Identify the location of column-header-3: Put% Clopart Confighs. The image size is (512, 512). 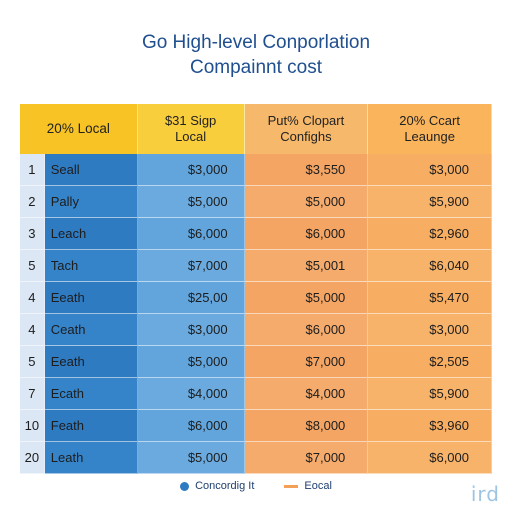
(306, 129).